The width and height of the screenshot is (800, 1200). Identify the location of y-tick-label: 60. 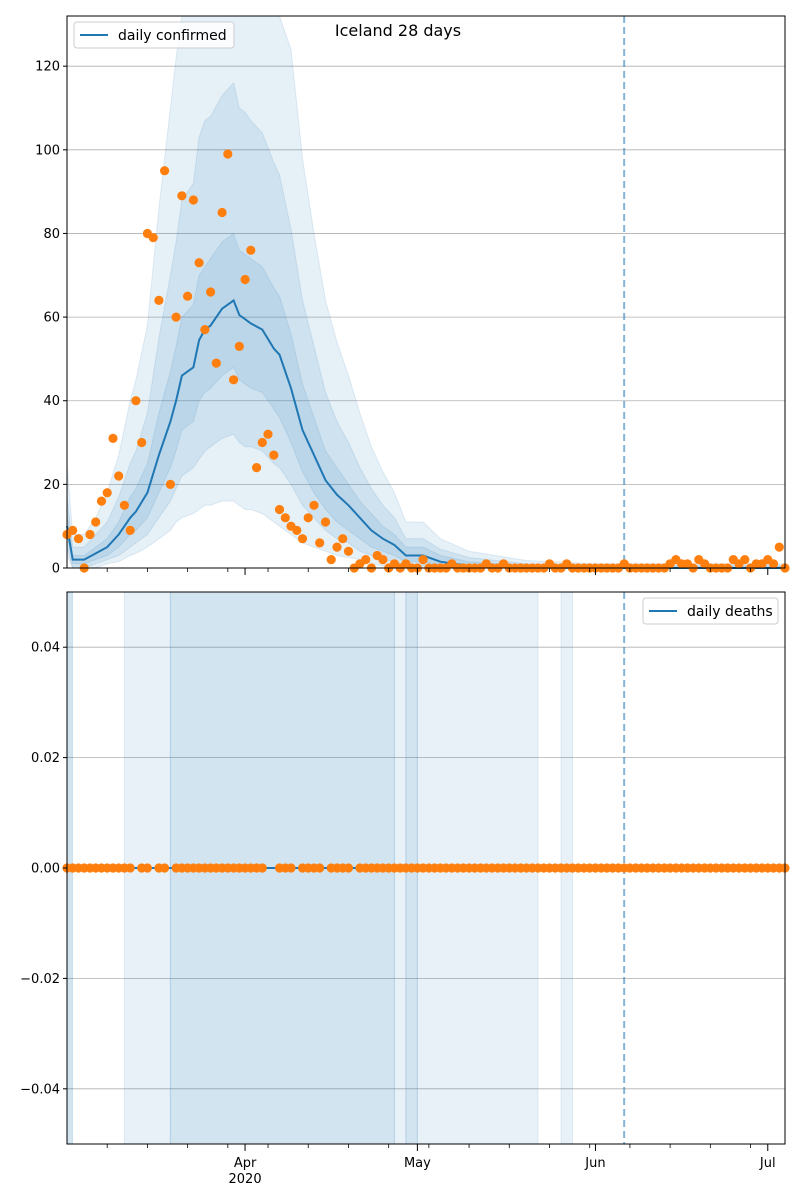
(51, 318).